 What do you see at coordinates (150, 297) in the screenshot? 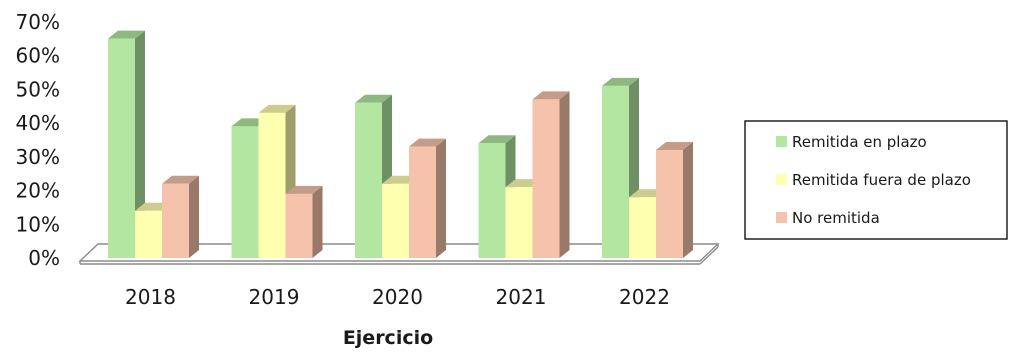
I see `x-category-label: 2018` at bounding box center [150, 297].